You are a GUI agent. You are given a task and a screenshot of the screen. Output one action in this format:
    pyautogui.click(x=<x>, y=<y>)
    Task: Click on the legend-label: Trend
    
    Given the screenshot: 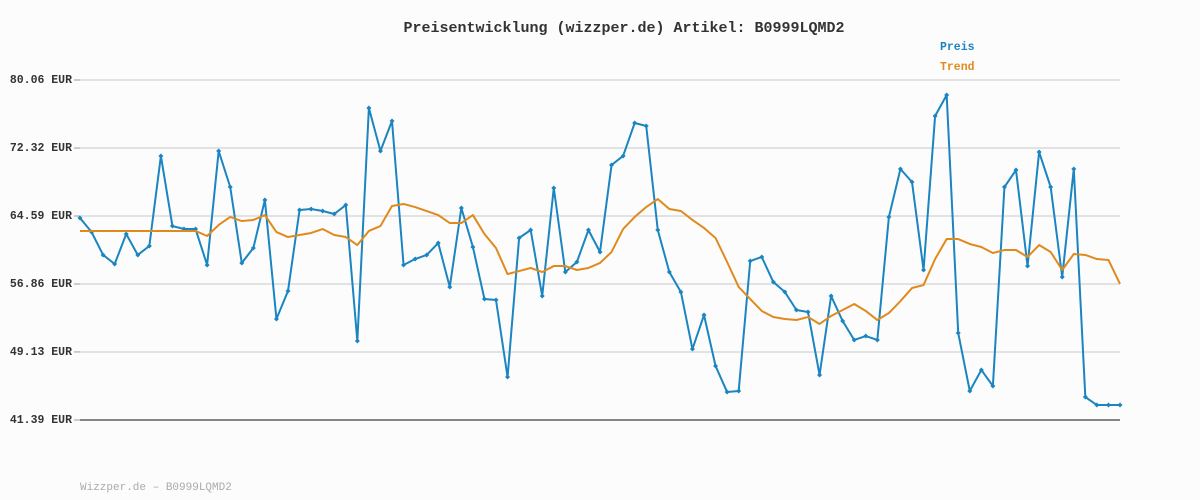 What is the action you would take?
    pyautogui.click(x=957, y=67)
    